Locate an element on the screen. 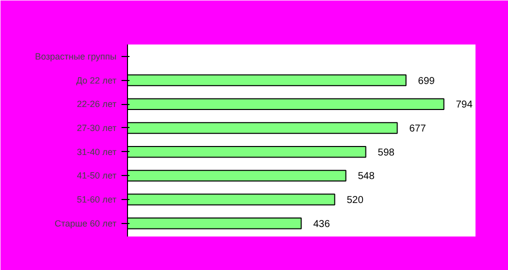  y-tick-label: 31-40 лет is located at coordinates (96, 151).